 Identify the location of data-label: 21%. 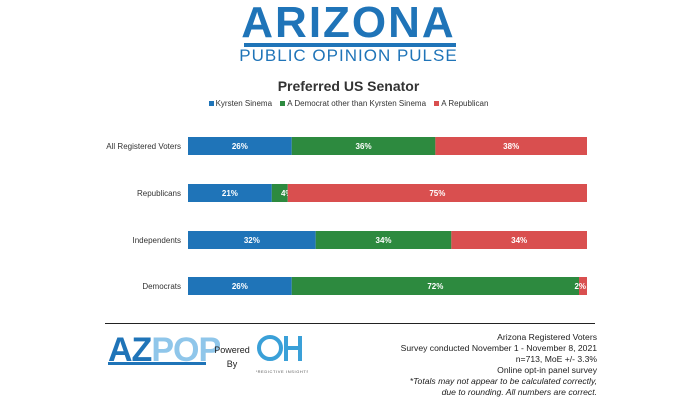
(230, 193).